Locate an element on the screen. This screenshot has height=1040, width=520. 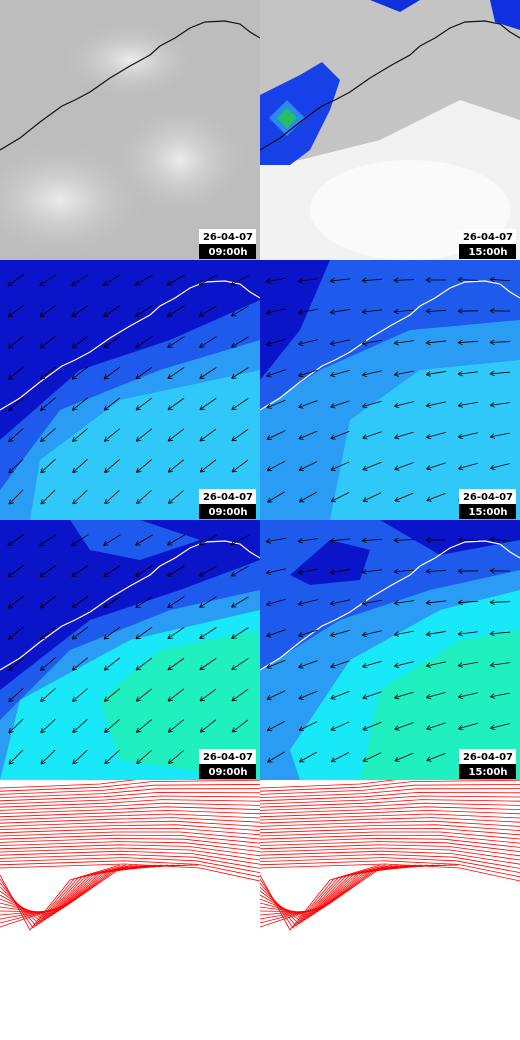
panel-time: 09:00h is located at coordinates (228, 772).